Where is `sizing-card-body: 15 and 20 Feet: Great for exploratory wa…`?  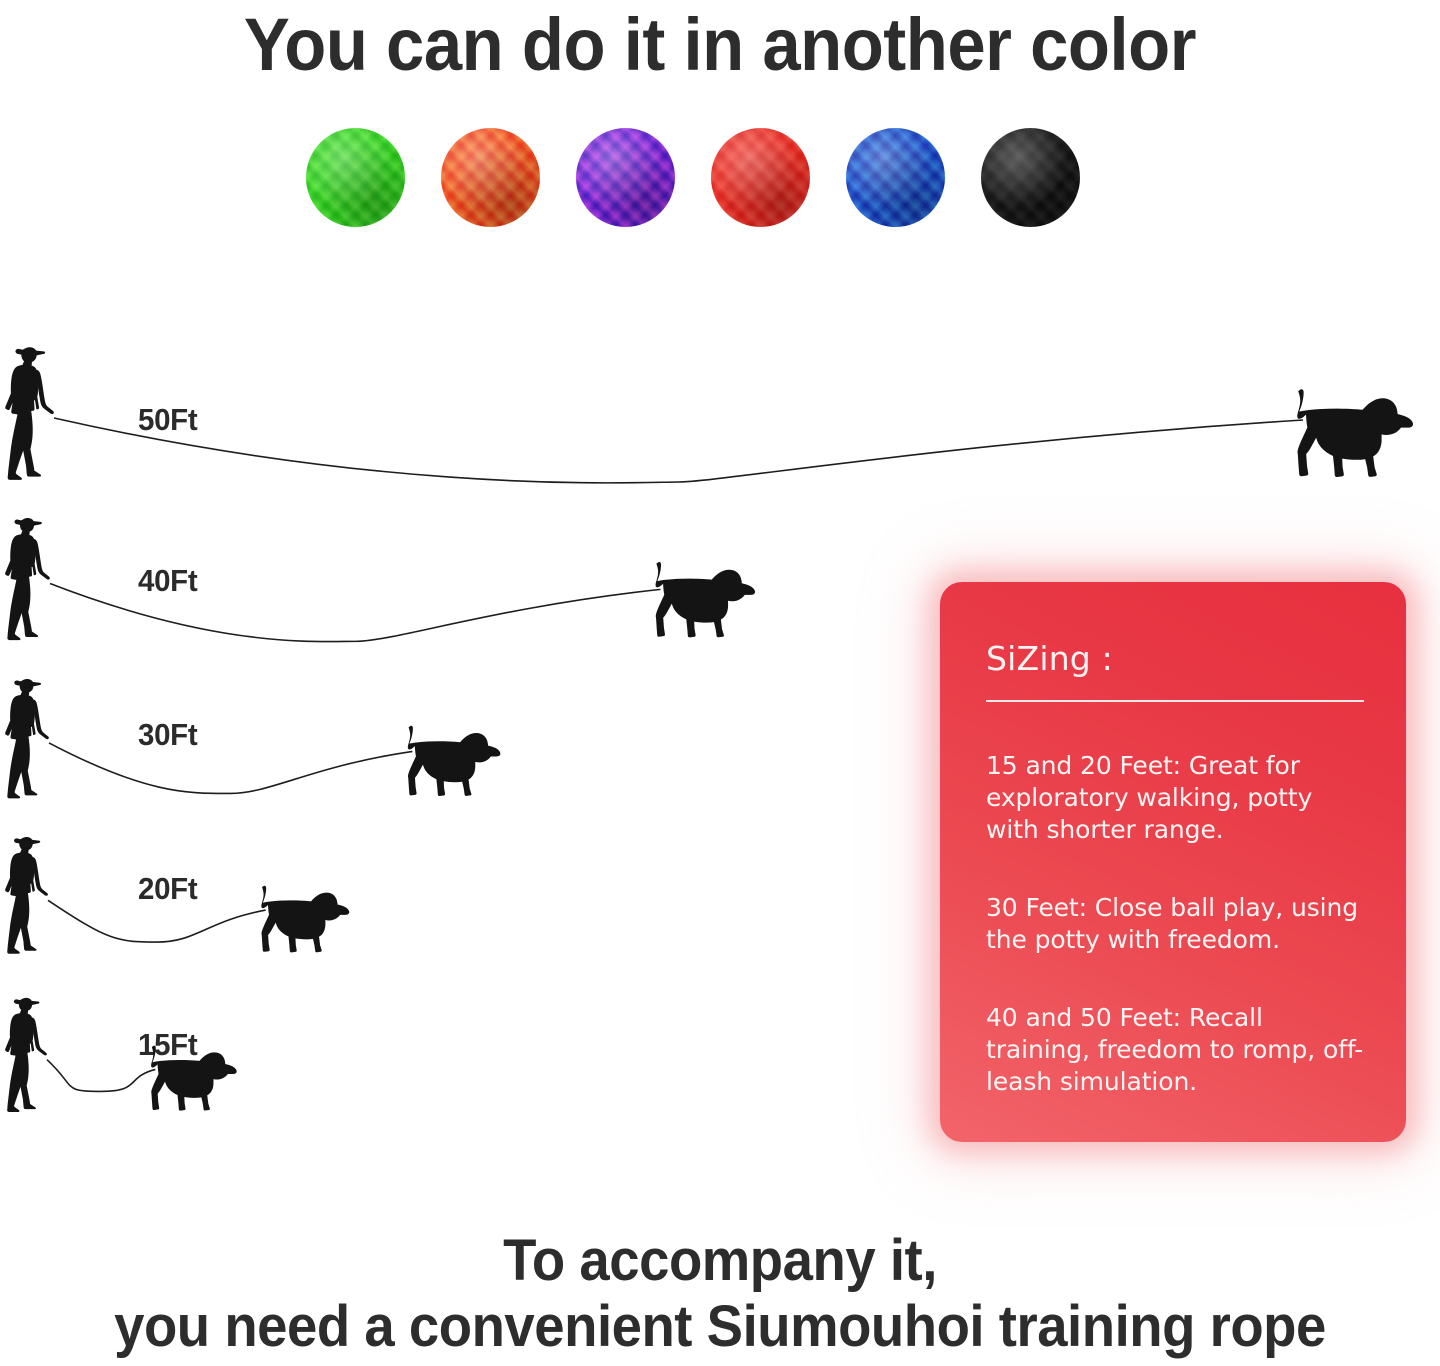 sizing-card-body: 15 and 20 Feet: Great for exploratory wa… is located at coordinates (1175, 924).